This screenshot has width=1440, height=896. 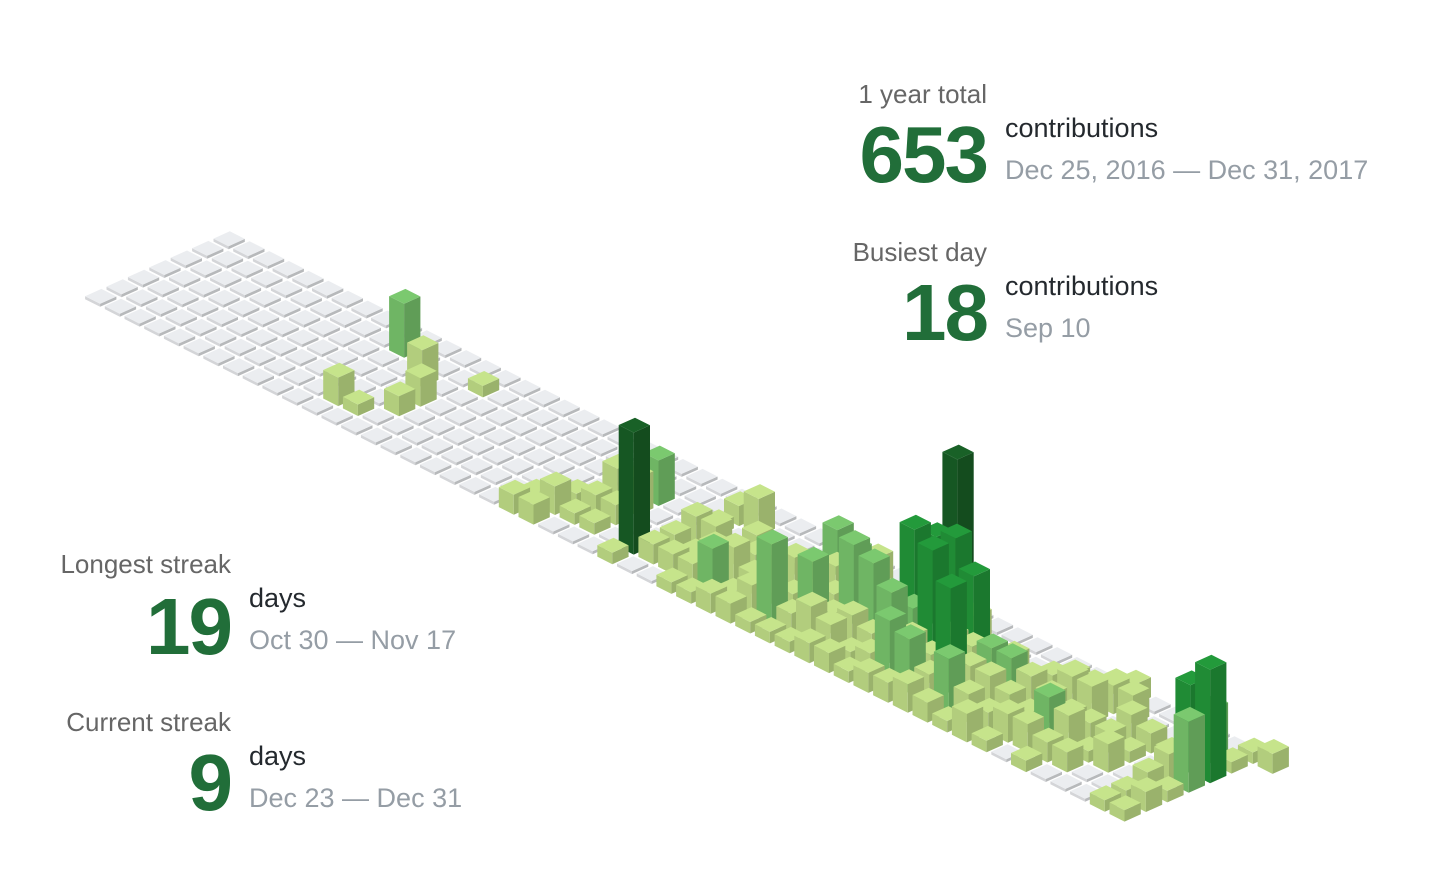 What do you see at coordinates (277, 756) in the screenshot?
I see `stat-unit: days` at bounding box center [277, 756].